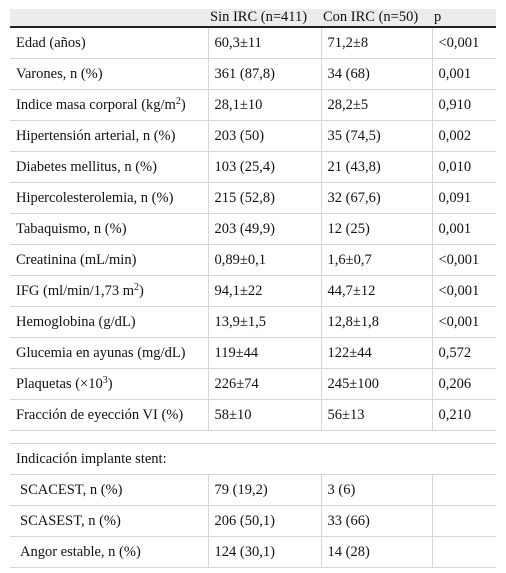 The width and height of the screenshot is (506, 573). I want to click on cell-con-irc: 56±13, so click(376, 415).